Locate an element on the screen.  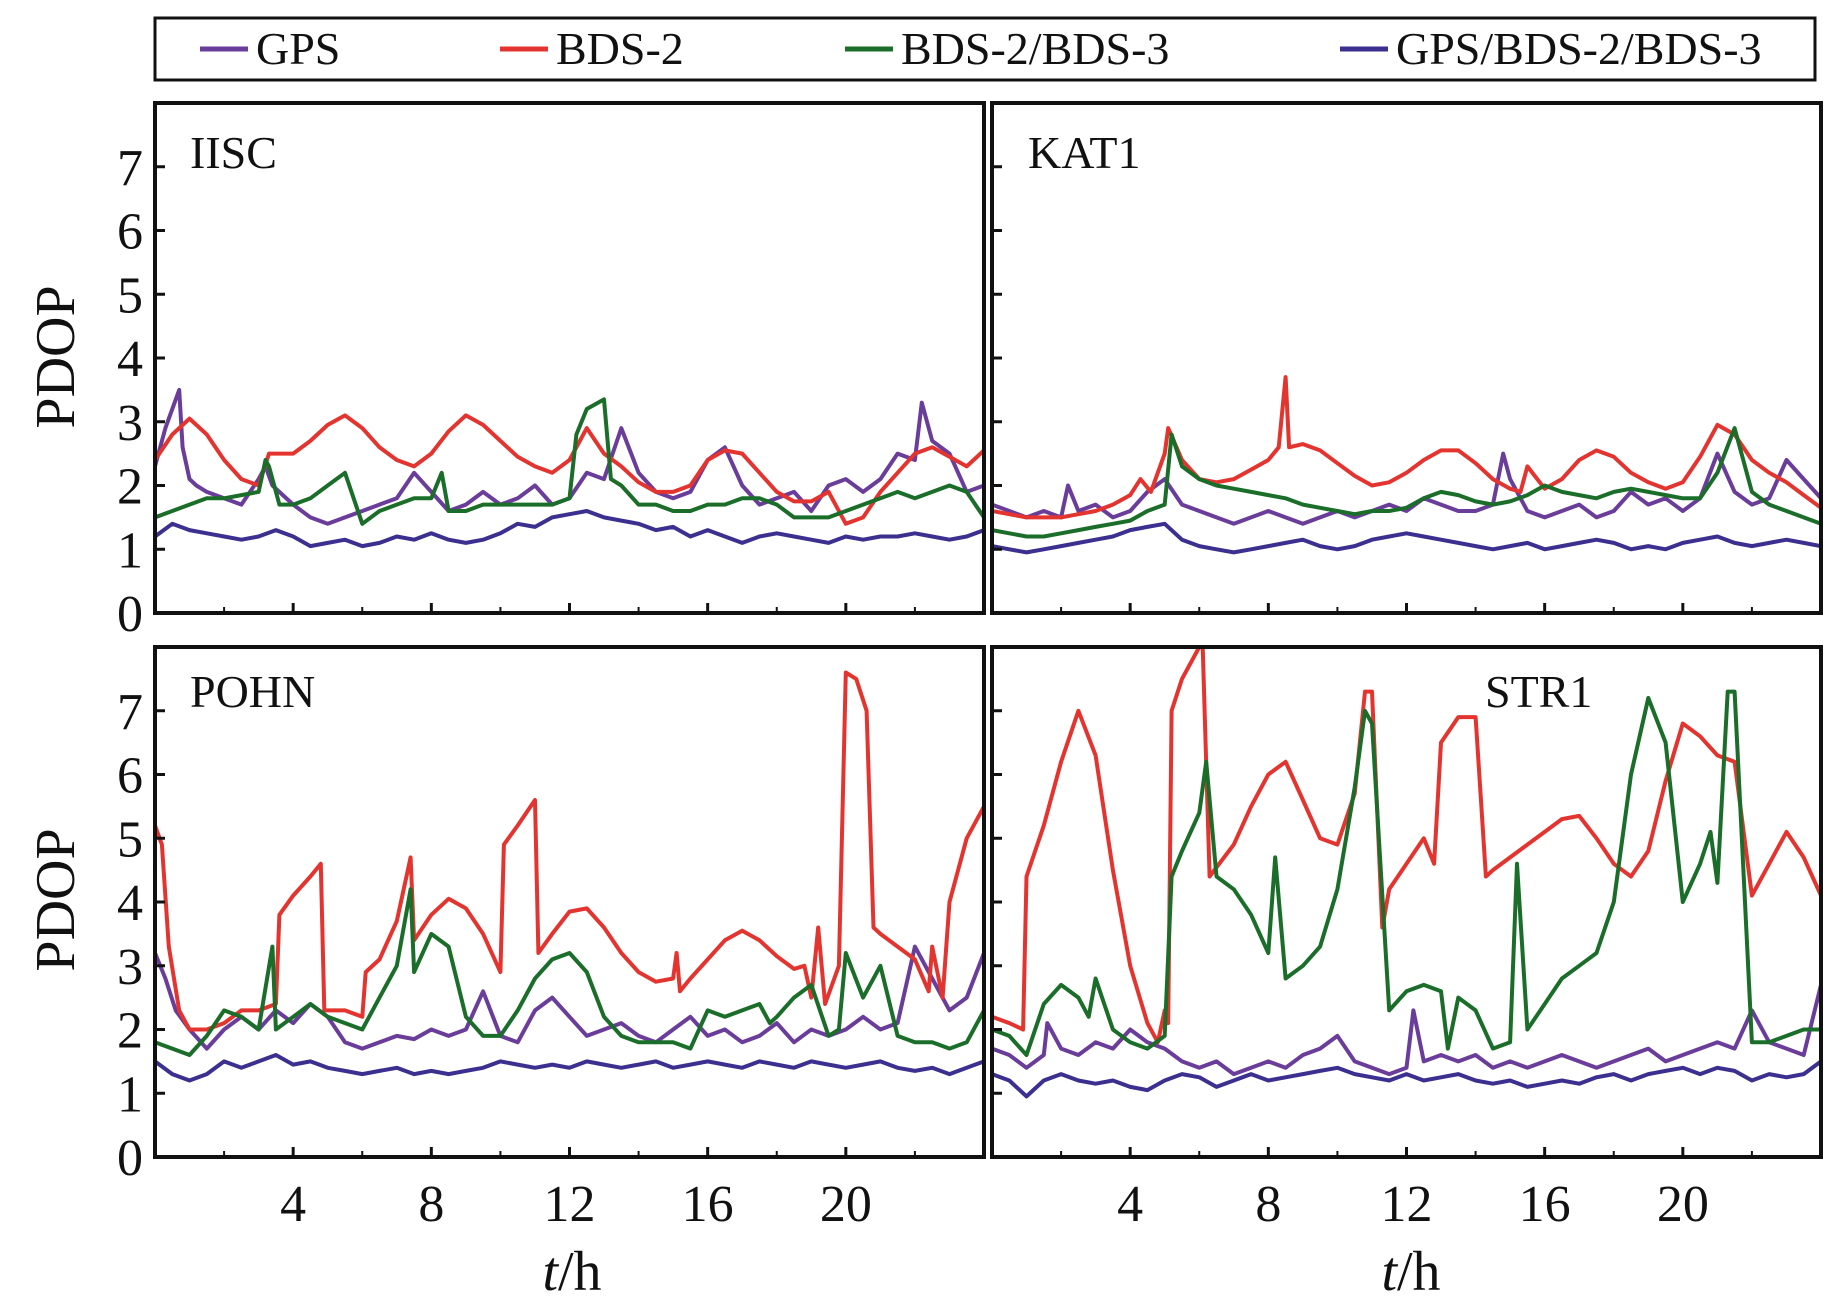
y-tick-label-pohn-6: 6 is located at coordinates (130, 776).